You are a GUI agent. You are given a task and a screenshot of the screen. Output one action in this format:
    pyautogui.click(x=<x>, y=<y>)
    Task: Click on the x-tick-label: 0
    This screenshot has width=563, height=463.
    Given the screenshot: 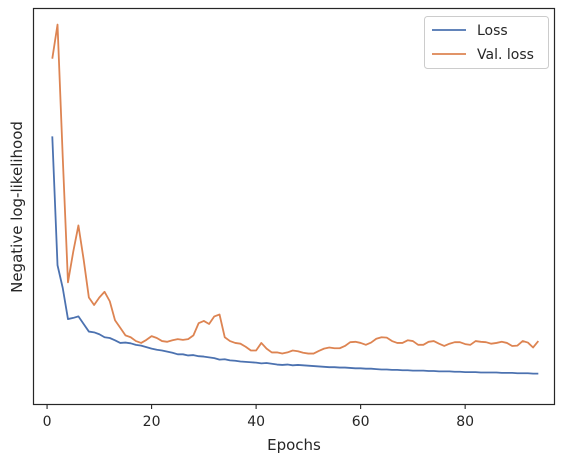 What is the action you would take?
    pyautogui.click(x=47, y=422)
    